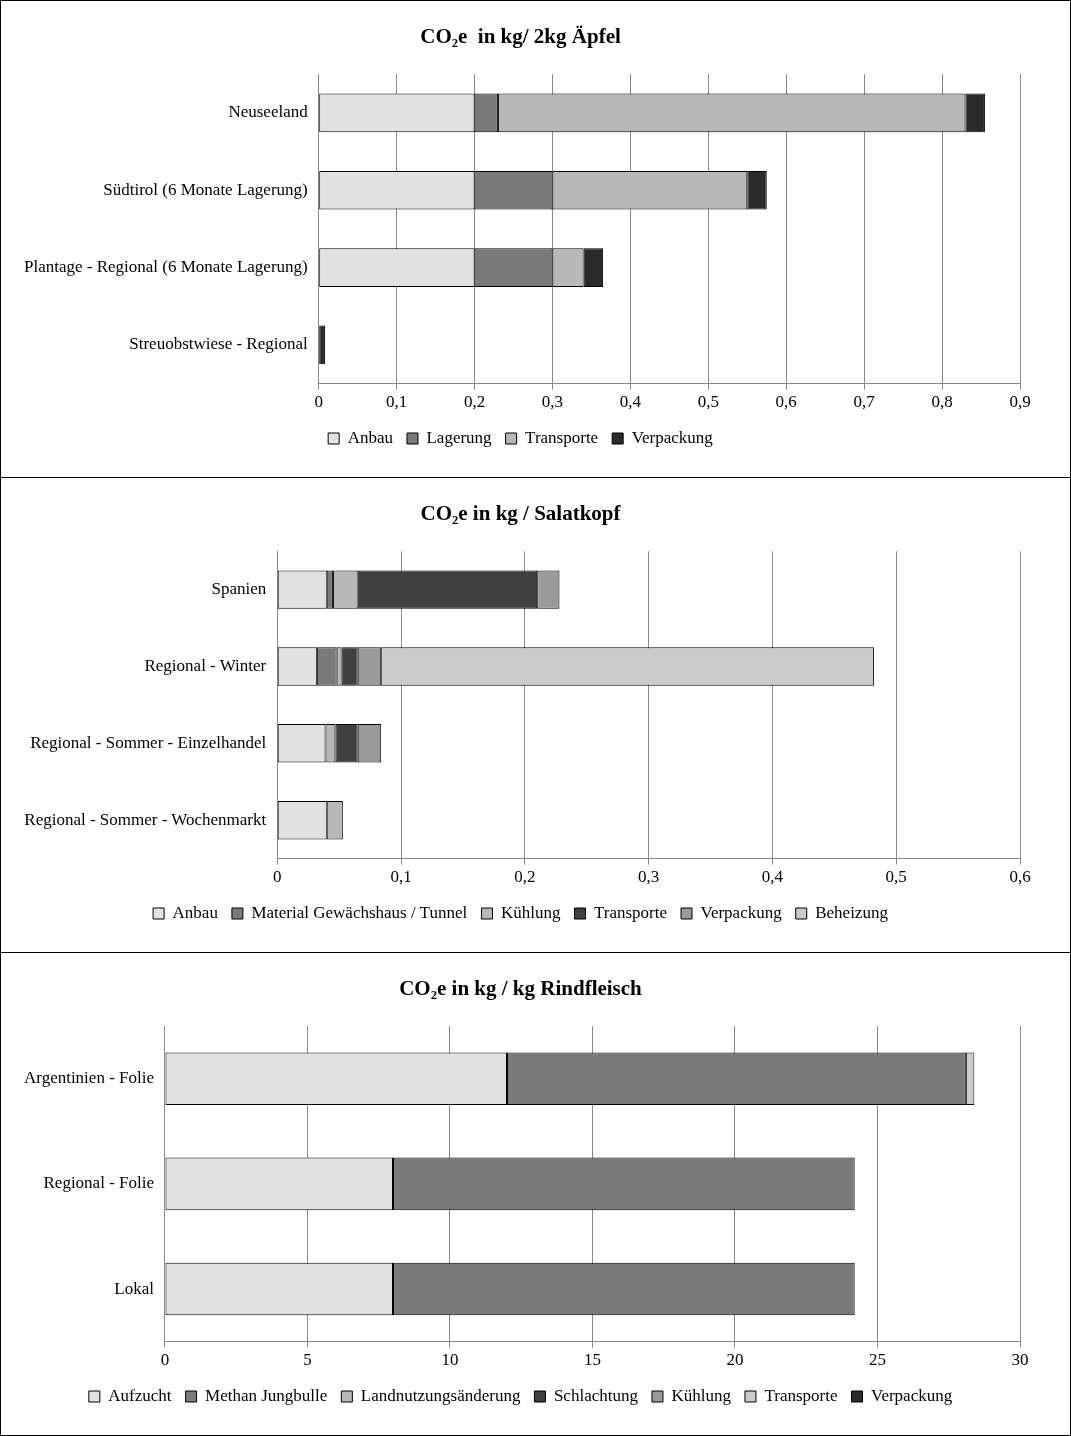 The width and height of the screenshot is (1071, 1436). What do you see at coordinates (148, 742) in the screenshot?
I see `y-tick-label: Regional - Sommer - Einzelhandel` at bounding box center [148, 742].